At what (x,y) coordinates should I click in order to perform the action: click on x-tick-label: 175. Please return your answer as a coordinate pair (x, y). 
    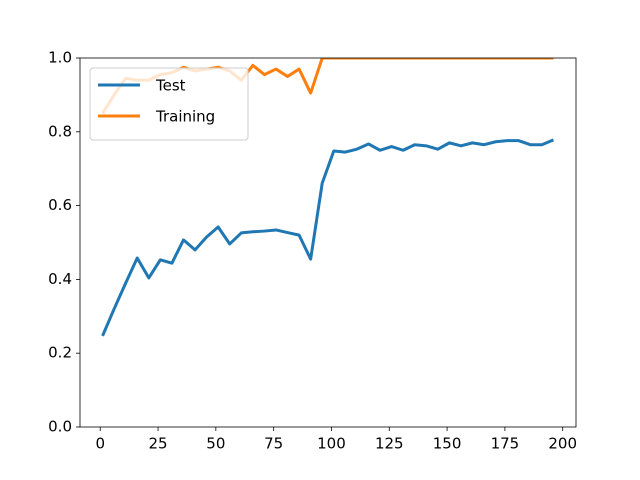
    Looking at the image, I should click on (505, 444).